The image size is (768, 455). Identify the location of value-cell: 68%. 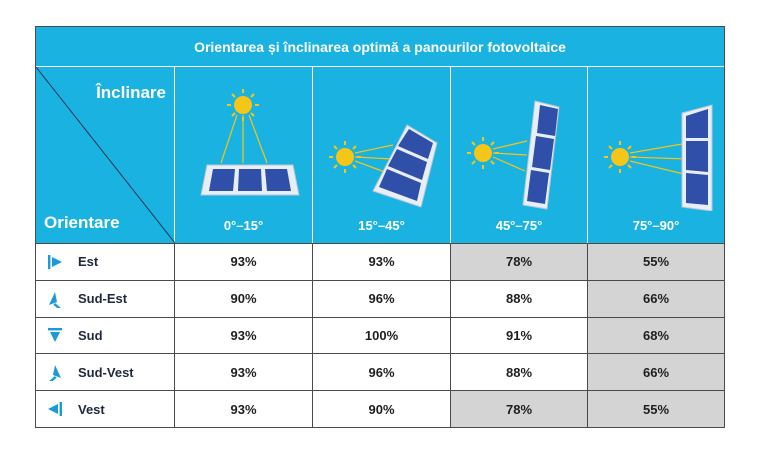
(656, 335).